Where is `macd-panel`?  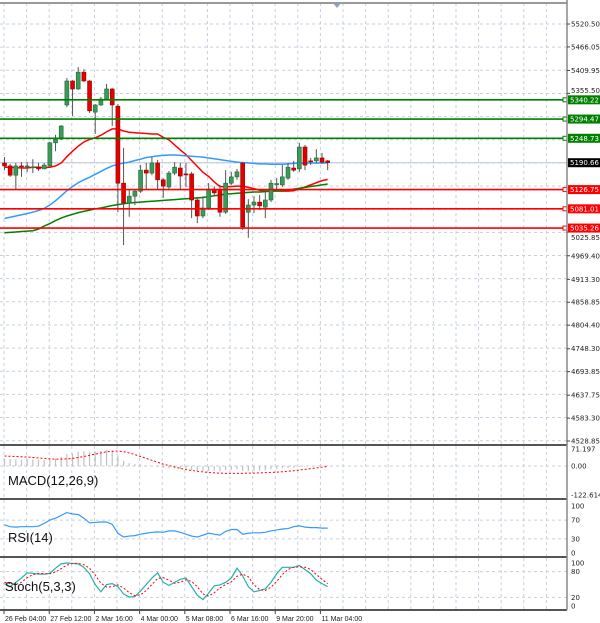 macd-panel is located at coordinates (166, 461).